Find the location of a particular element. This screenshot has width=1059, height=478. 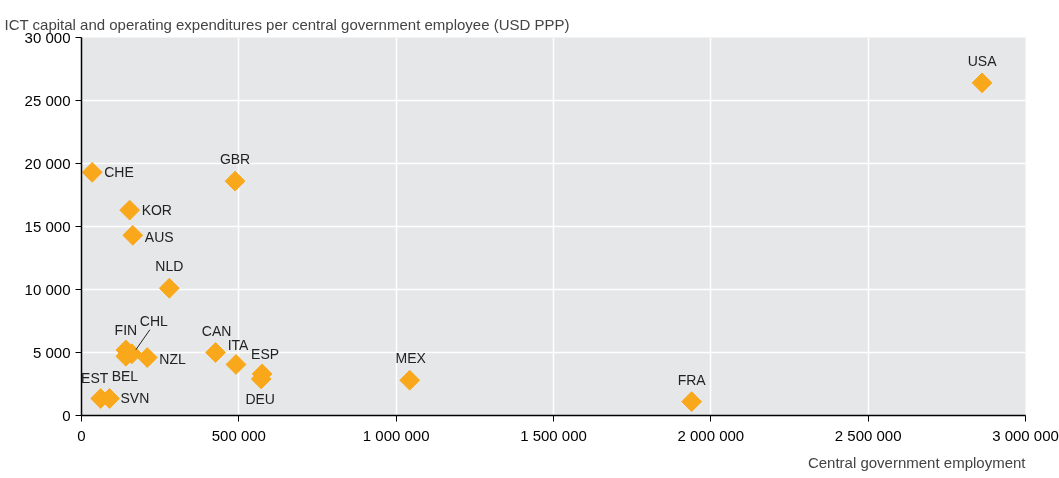

annotation: GBR is located at coordinates (235, 159).